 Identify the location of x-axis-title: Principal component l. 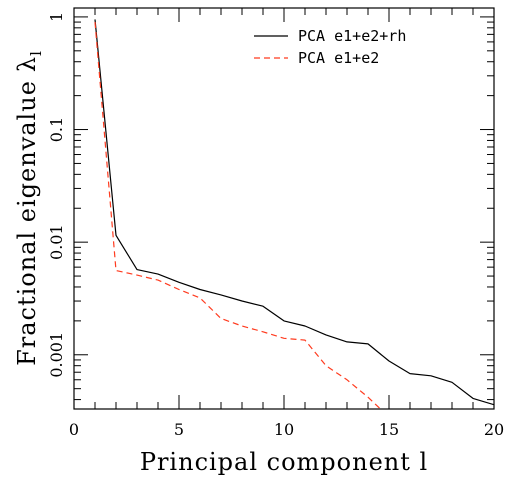
(284, 462).